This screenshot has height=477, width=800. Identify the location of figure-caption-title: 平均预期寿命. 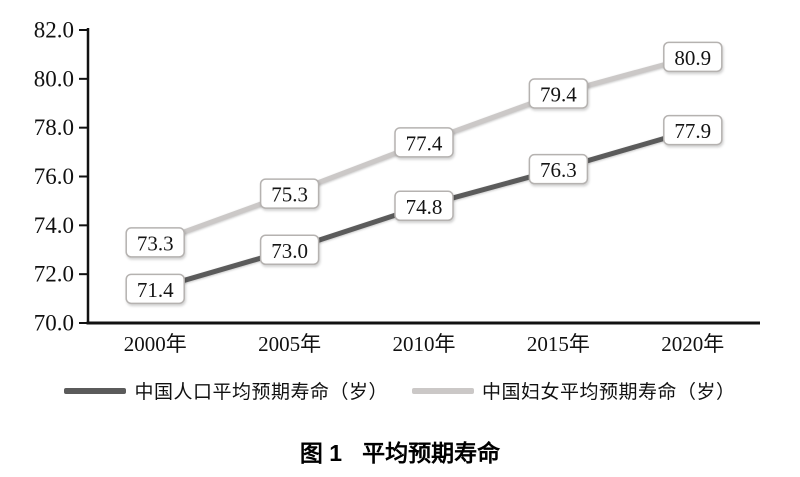
(431, 453).